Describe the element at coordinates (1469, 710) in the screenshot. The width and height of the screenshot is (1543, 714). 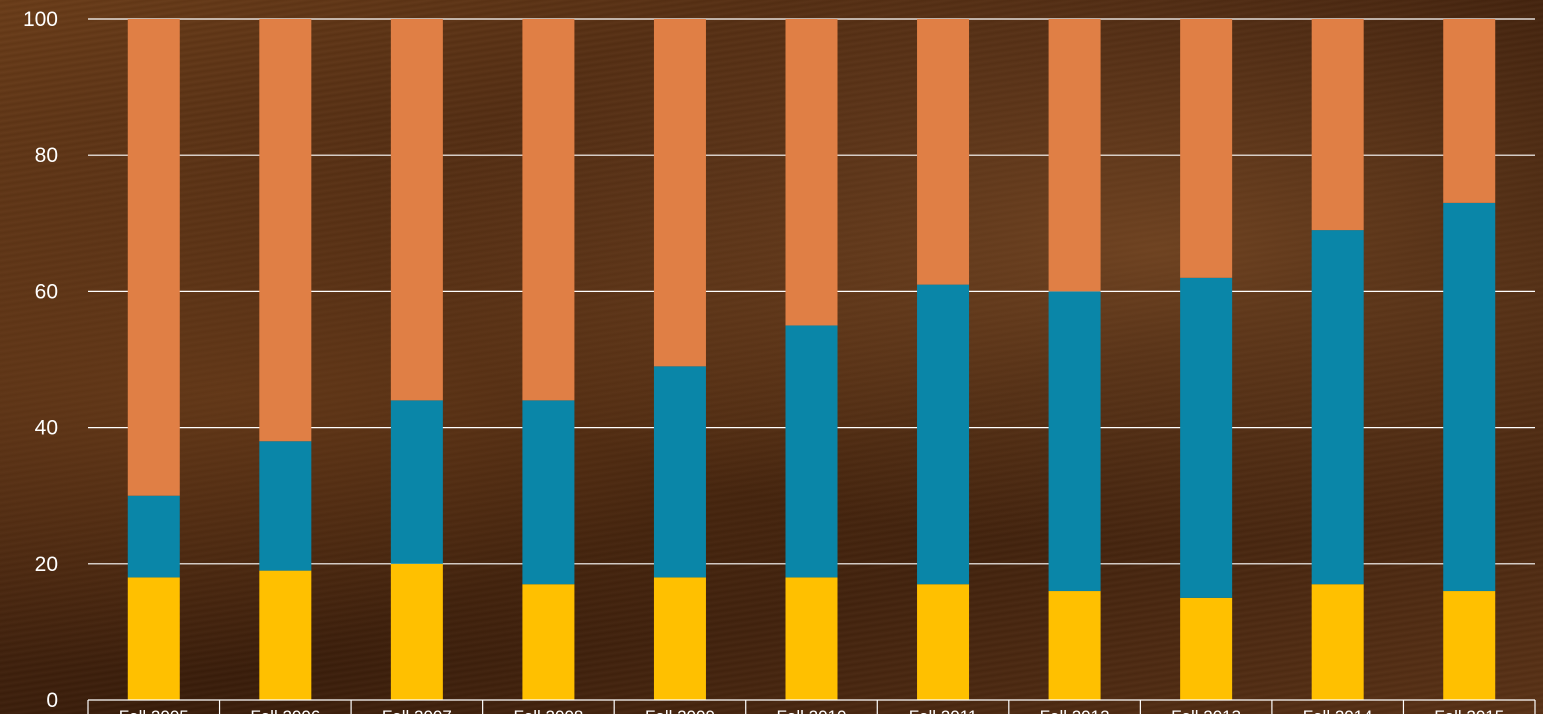
I see `x-tick-label: Fall 2015` at that location.